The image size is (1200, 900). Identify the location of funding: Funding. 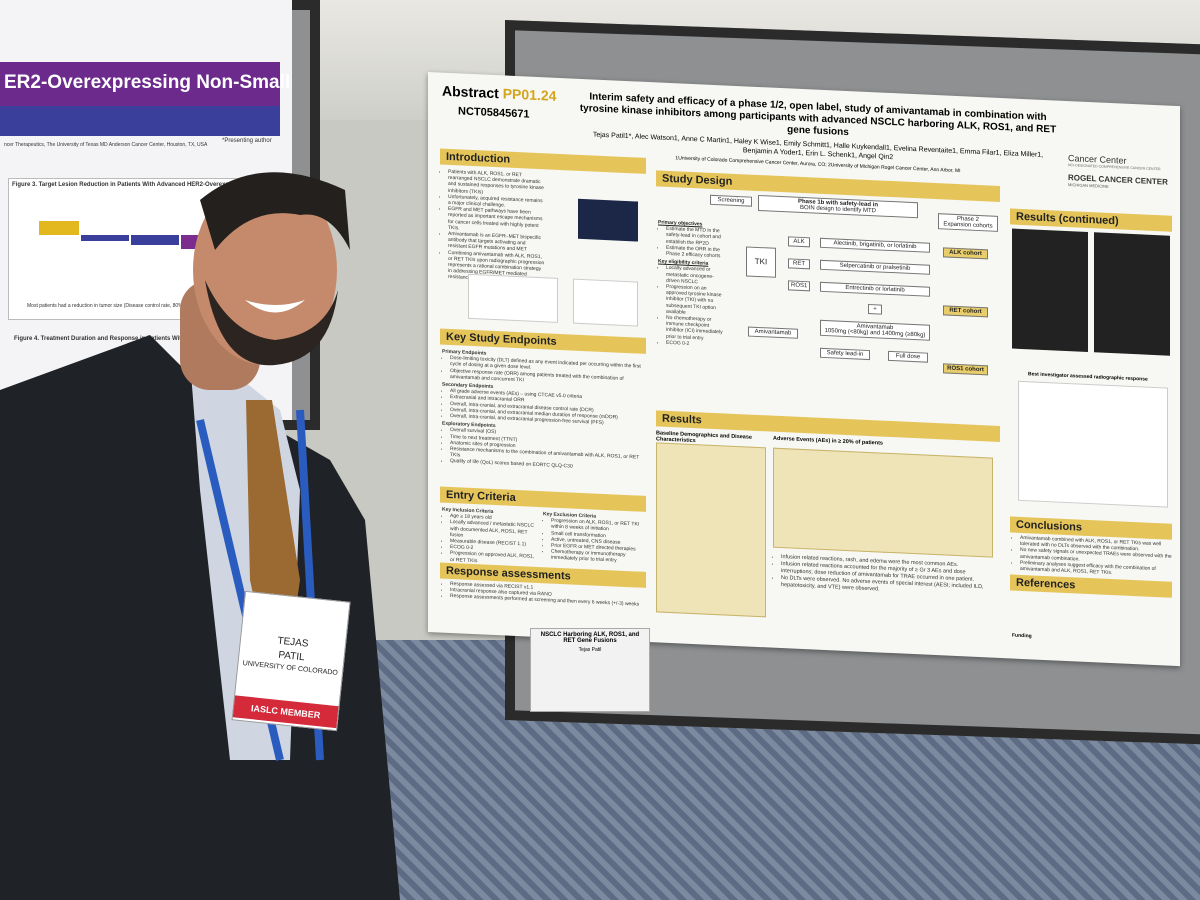
(1022, 636).